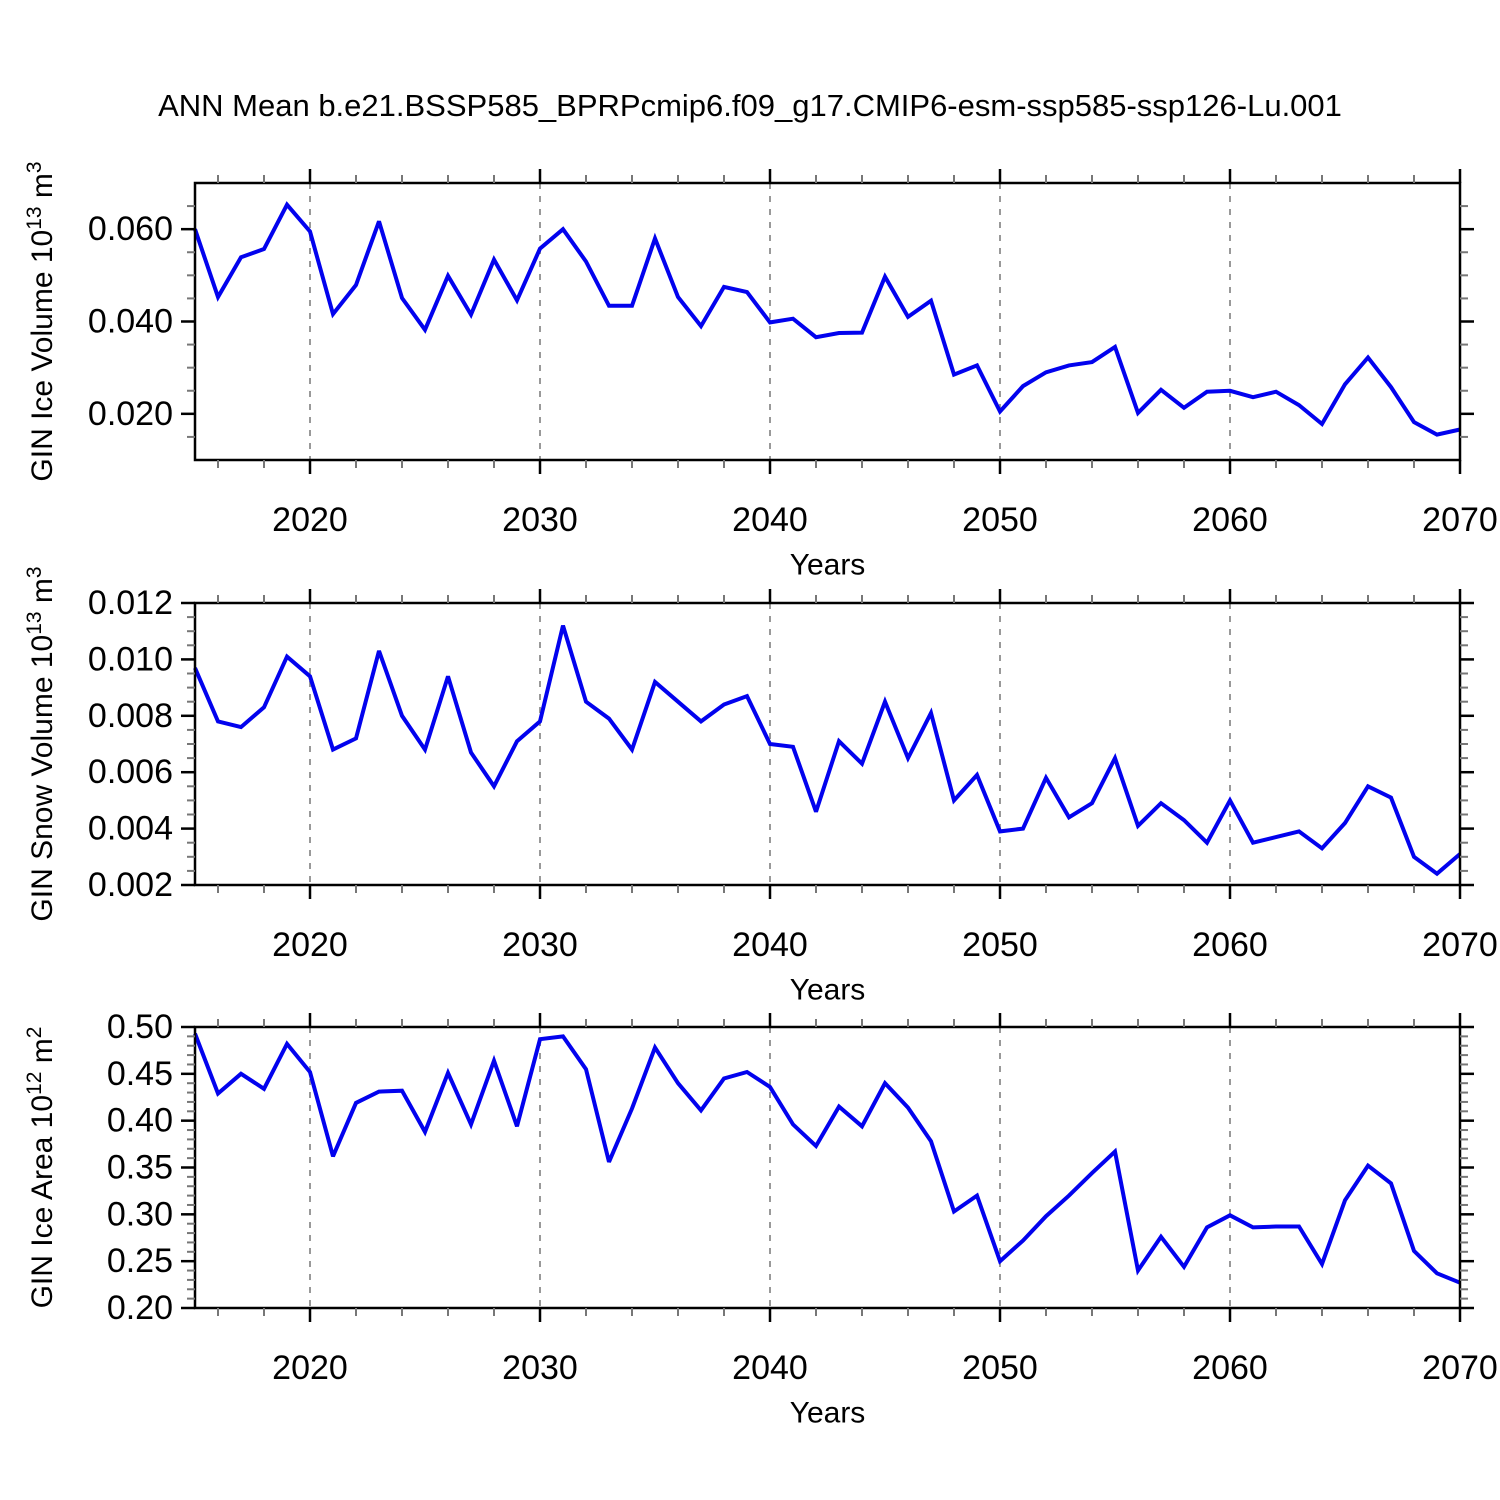 The height and width of the screenshot is (1500, 1500). What do you see at coordinates (130, 229) in the screenshot?
I see `y-tick-label: 0.060` at bounding box center [130, 229].